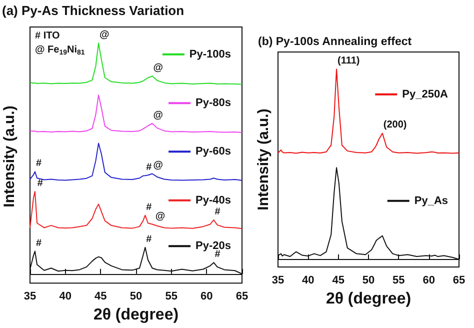 This screenshot has width=474, height=328. What do you see at coordinates (349, 61) in the screenshot?
I see `annotation: (111)` at bounding box center [349, 61].